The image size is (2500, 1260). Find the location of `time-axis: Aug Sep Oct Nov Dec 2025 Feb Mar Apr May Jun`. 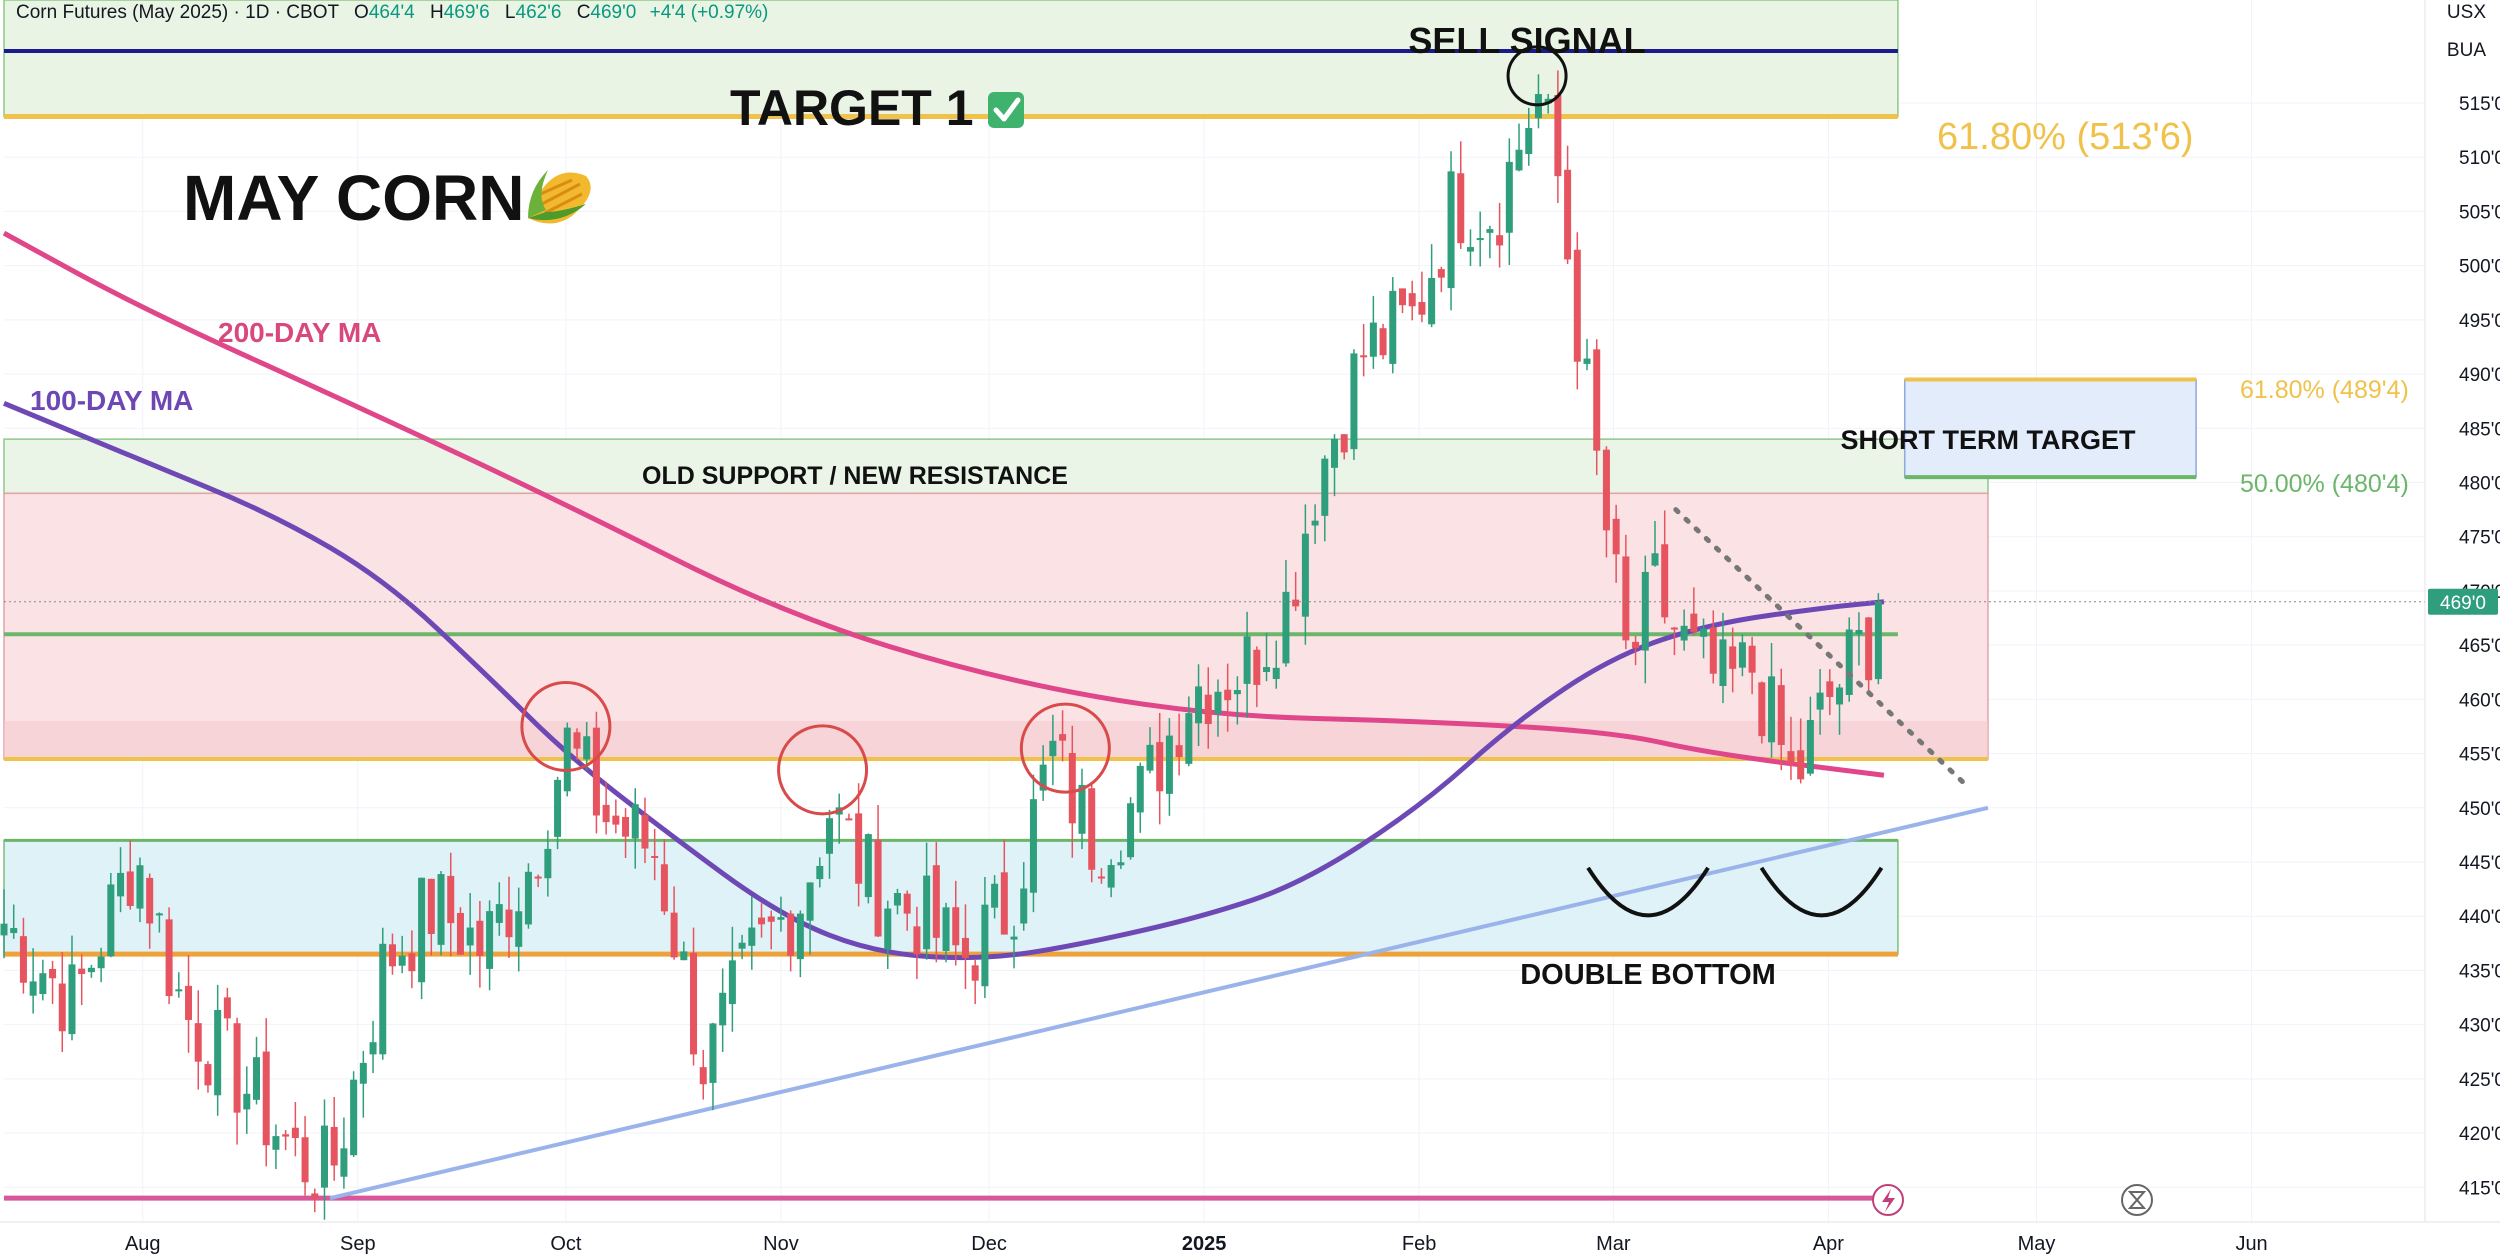

time-axis: Aug Sep Oct Nov Dec 2025 Feb Mar Apr May Jun is located at coordinates (1196, 1244).